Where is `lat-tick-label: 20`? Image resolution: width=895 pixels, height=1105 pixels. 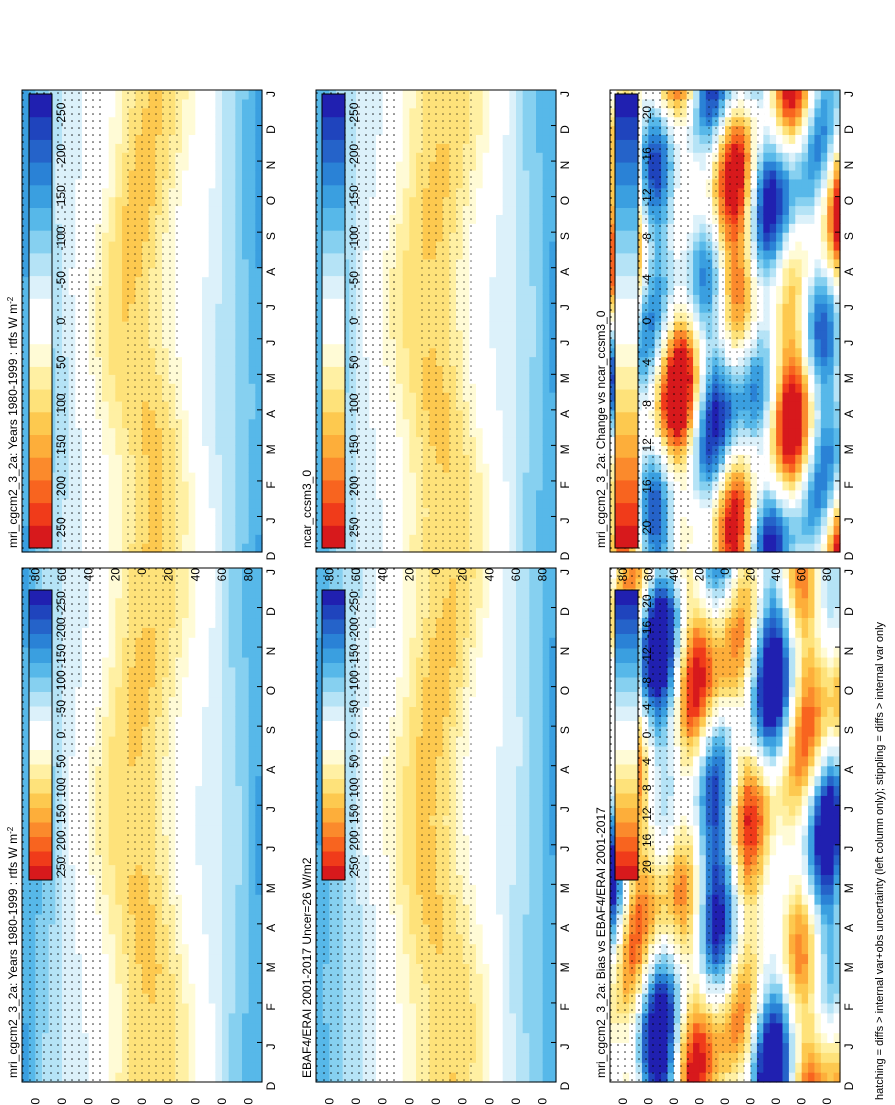 lat-tick-label: 20 is located at coordinates (169, 575).